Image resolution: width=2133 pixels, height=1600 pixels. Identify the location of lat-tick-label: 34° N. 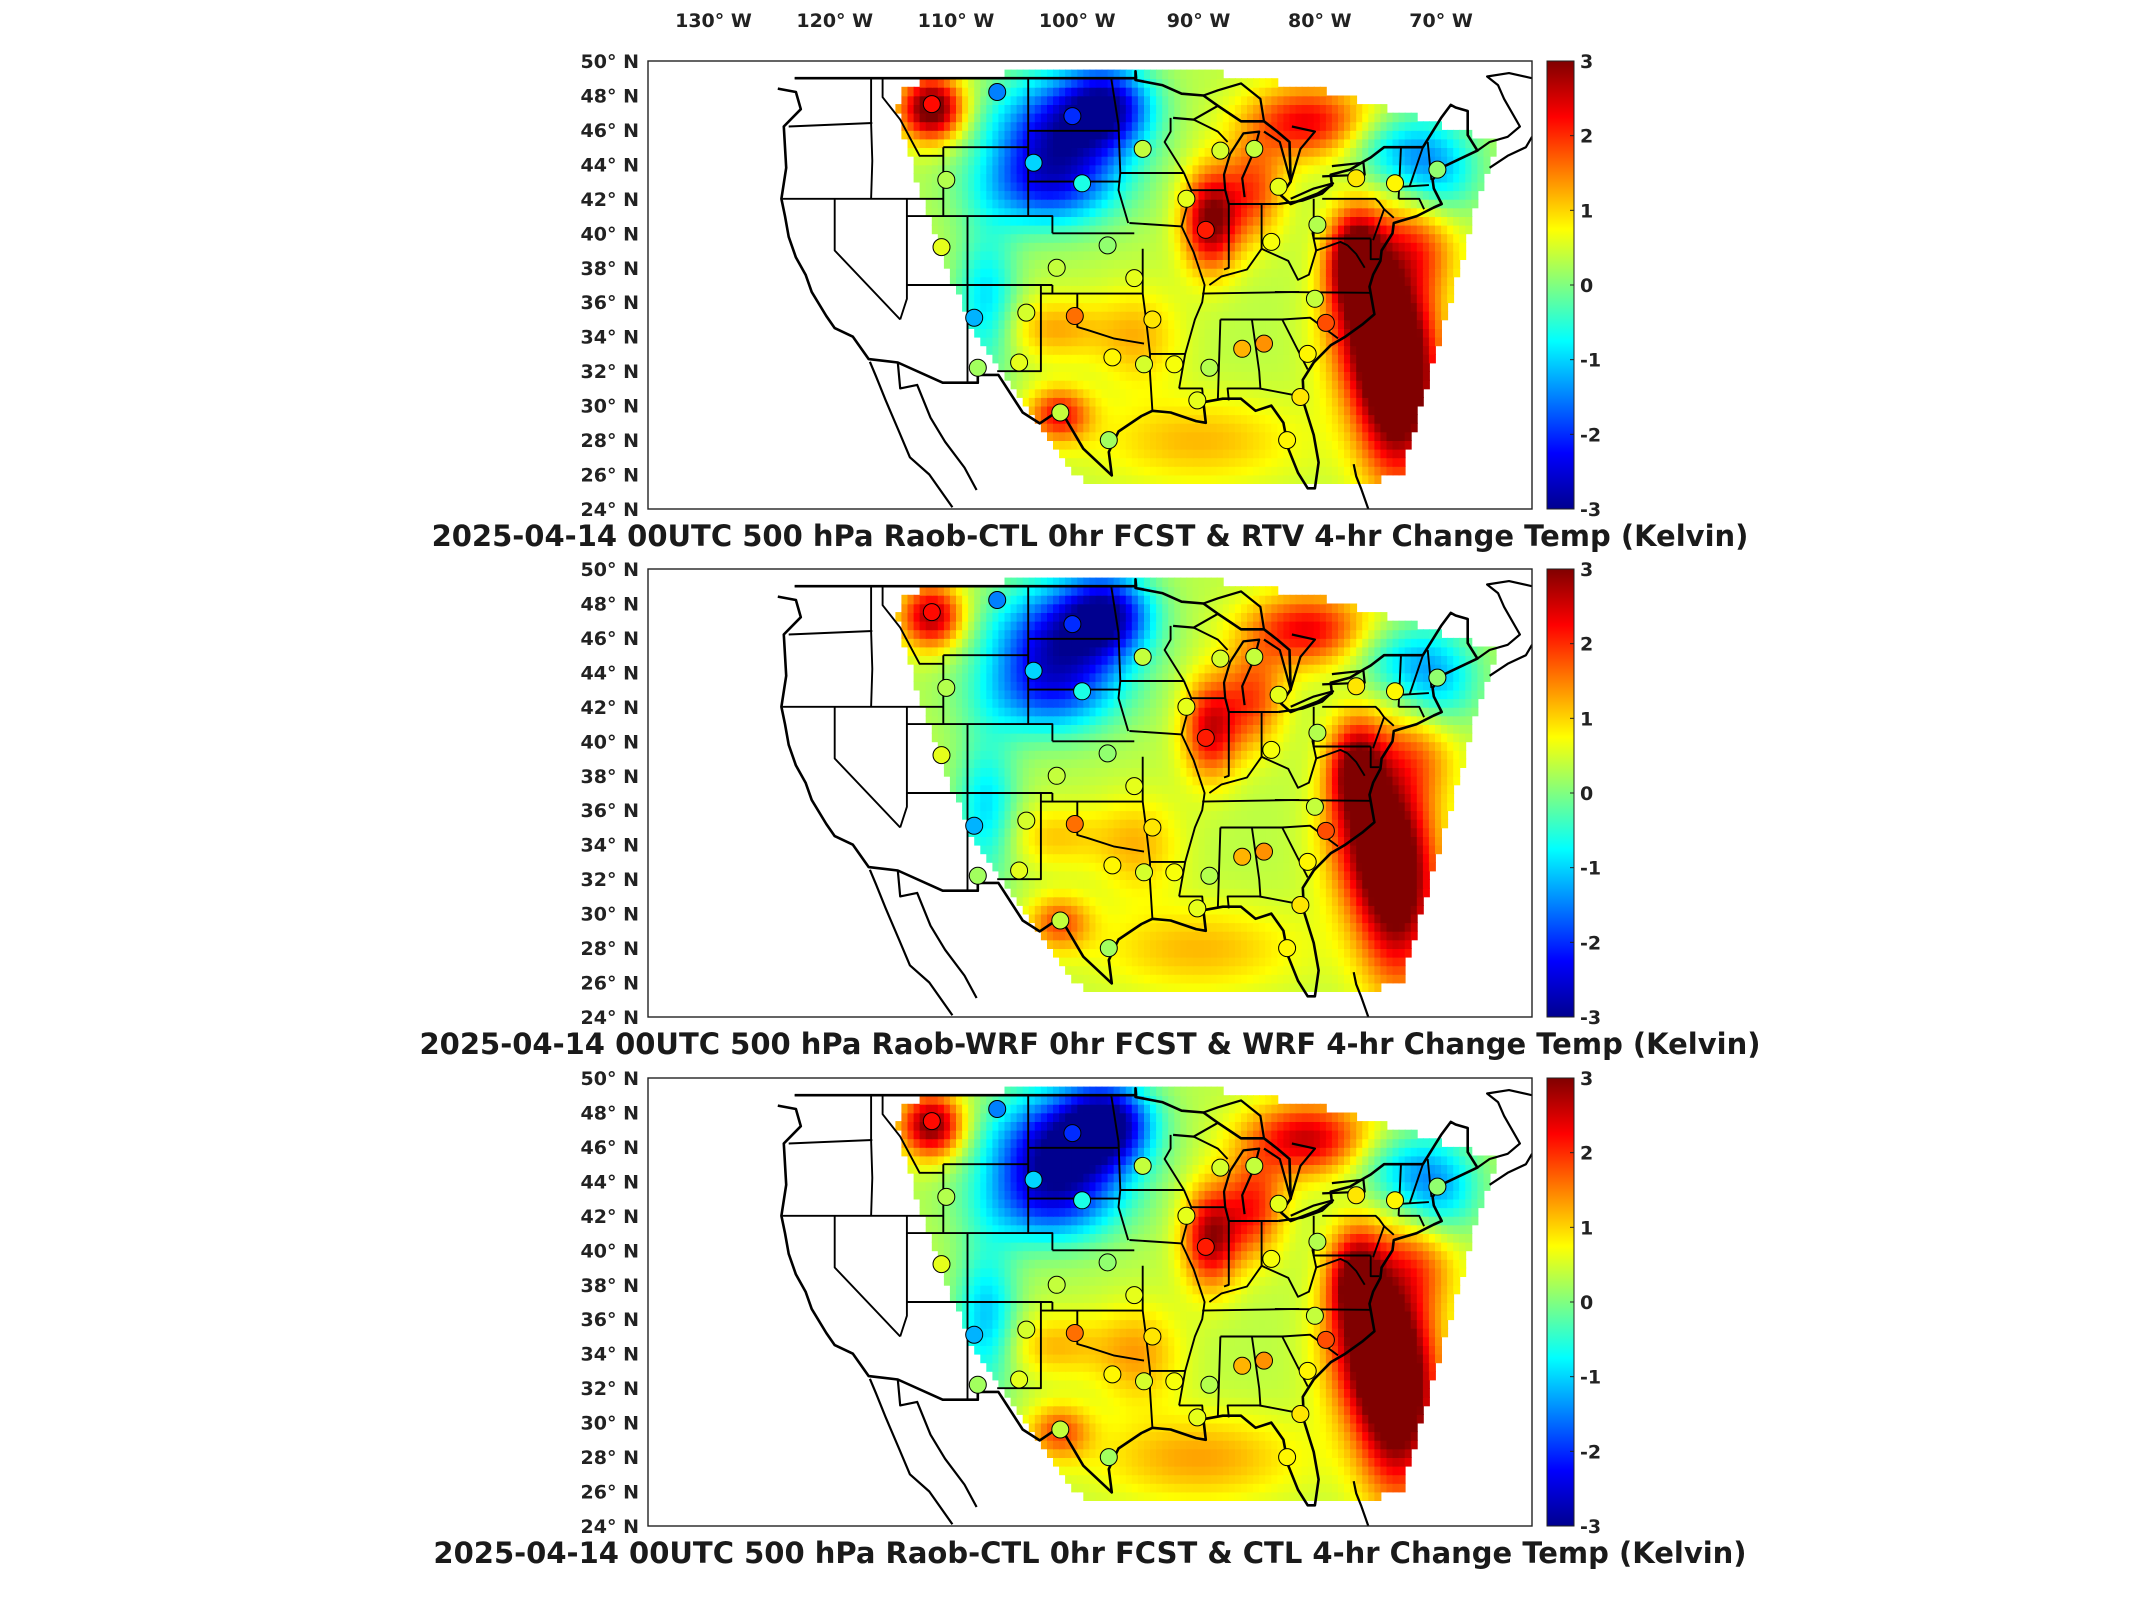
(610, 846).